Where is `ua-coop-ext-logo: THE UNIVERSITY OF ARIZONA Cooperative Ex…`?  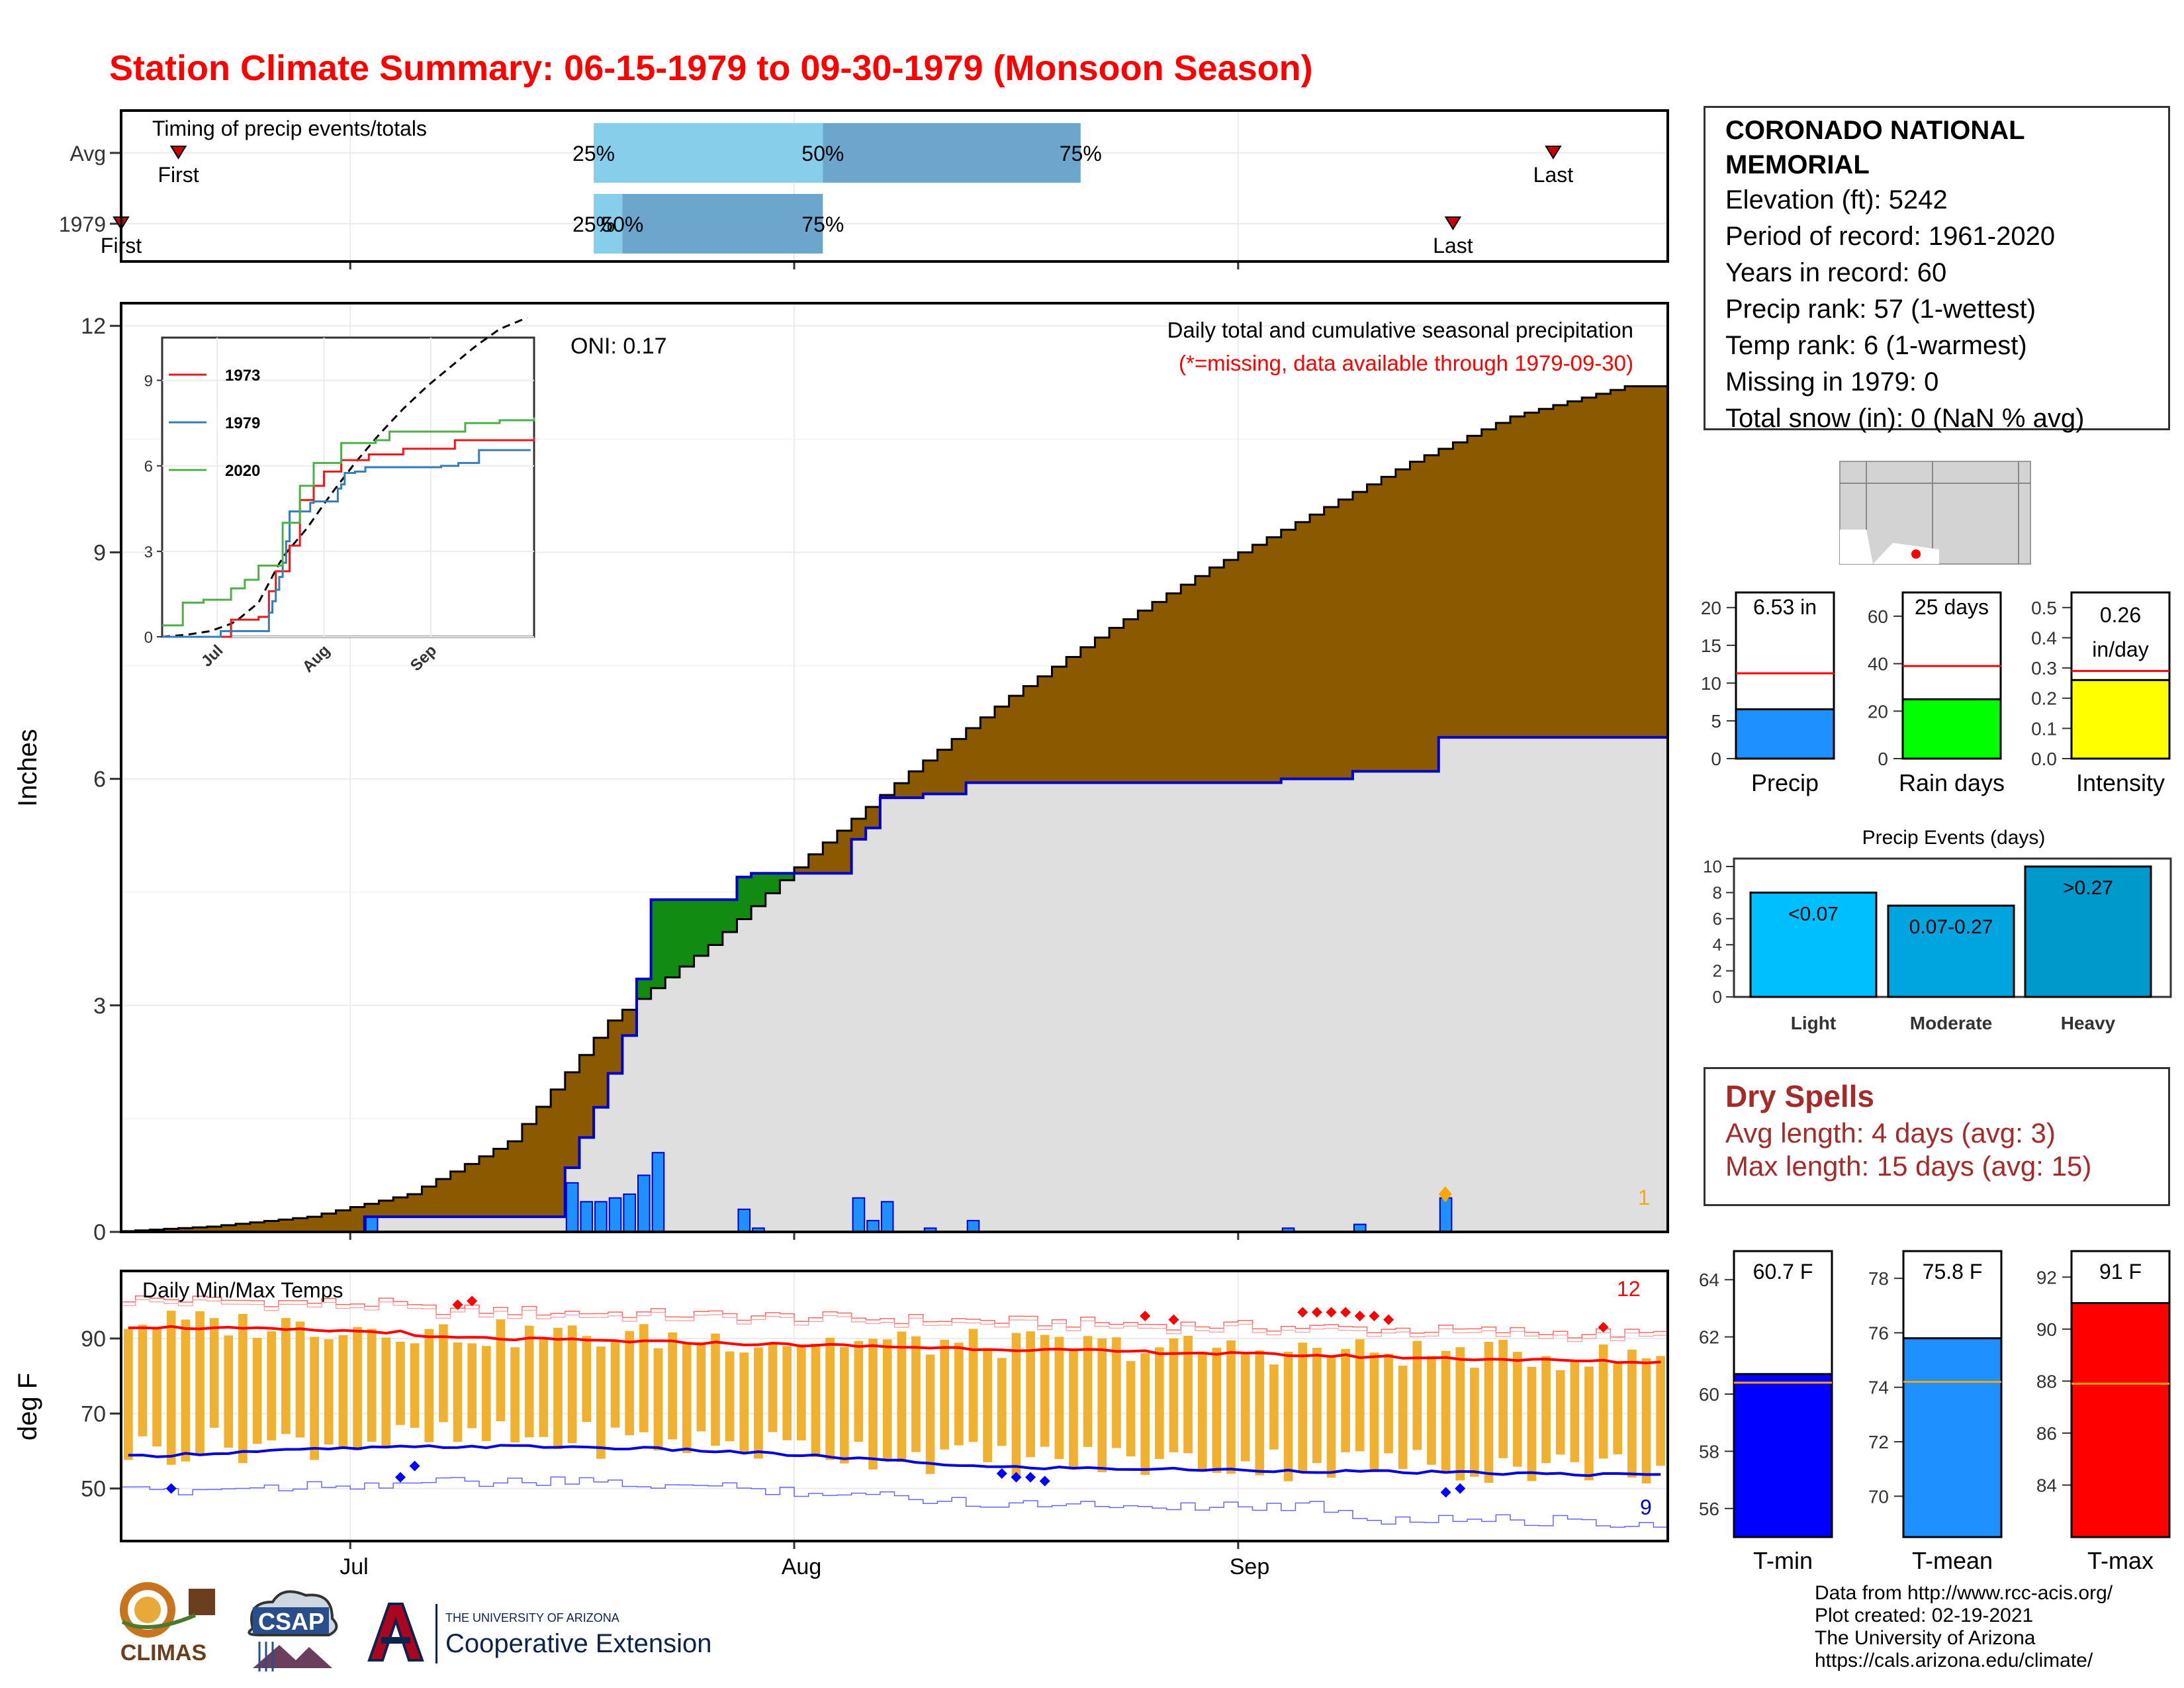 ua-coop-ext-logo: THE UNIVERSITY OF ARIZONA Cooperative Ex… is located at coordinates (539, 1633).